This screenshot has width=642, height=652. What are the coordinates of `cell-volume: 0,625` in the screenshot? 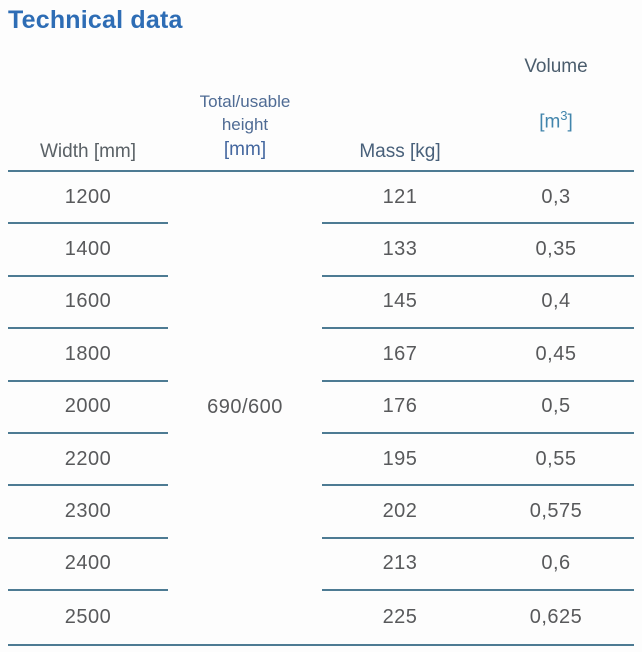 It's located at (556, 616).